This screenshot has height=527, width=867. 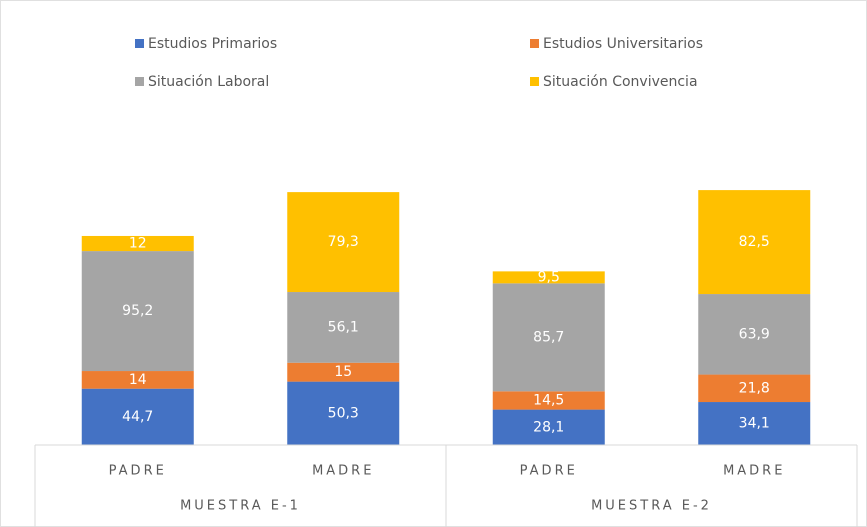 I want to click on data-label: 9,5, so click(x=549, y=277).